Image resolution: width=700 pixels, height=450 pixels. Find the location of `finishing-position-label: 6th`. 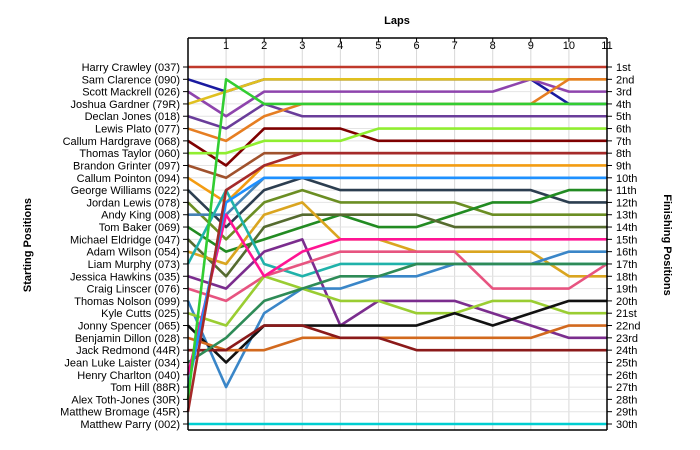

finishing-position-label: 6th is located at coordinates (623, 130).